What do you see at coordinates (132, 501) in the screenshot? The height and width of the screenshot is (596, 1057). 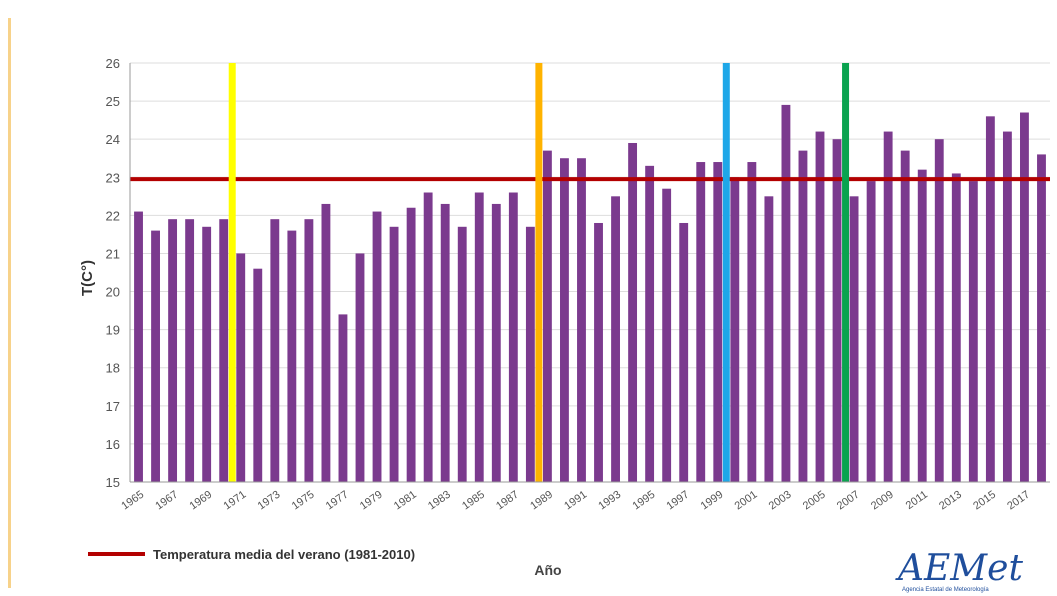 I see `x-tick-label: 1965` at bounding box center [132, 501].